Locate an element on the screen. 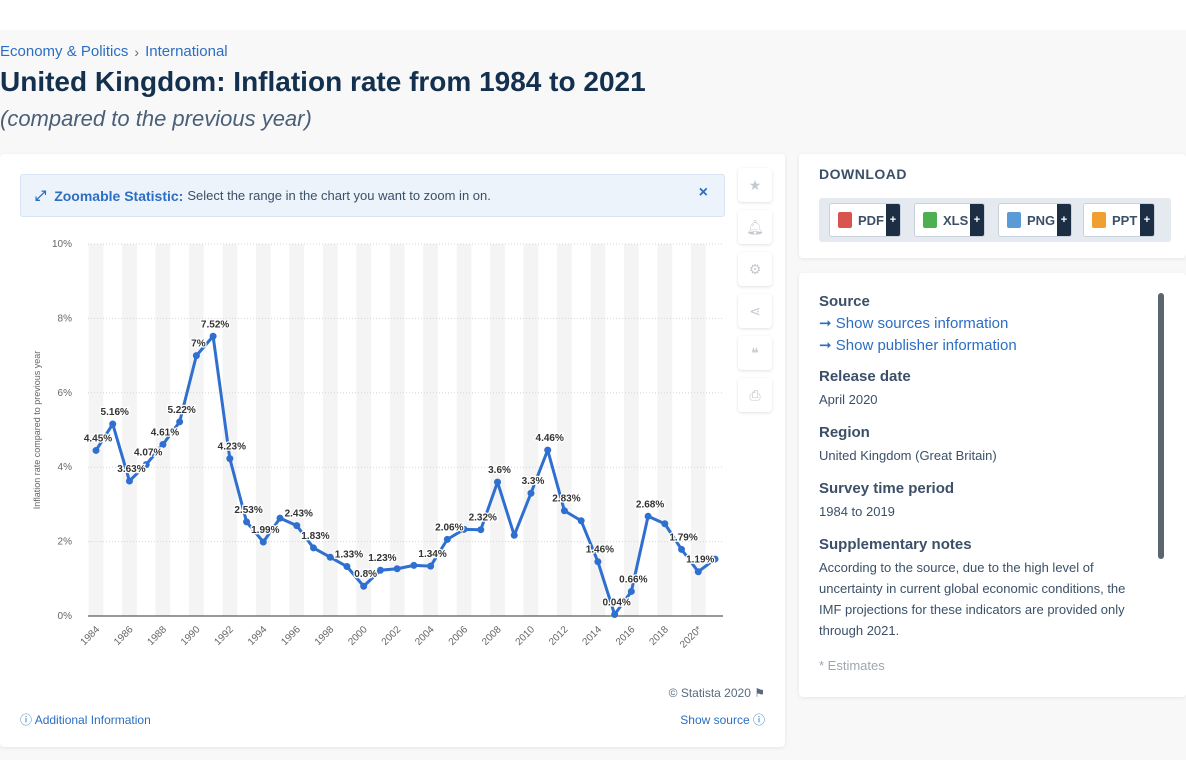 Image resolution: width=1186 pixels, height=760 pixels. x-tick-label: 1990 is located at coordinates (191, 636).